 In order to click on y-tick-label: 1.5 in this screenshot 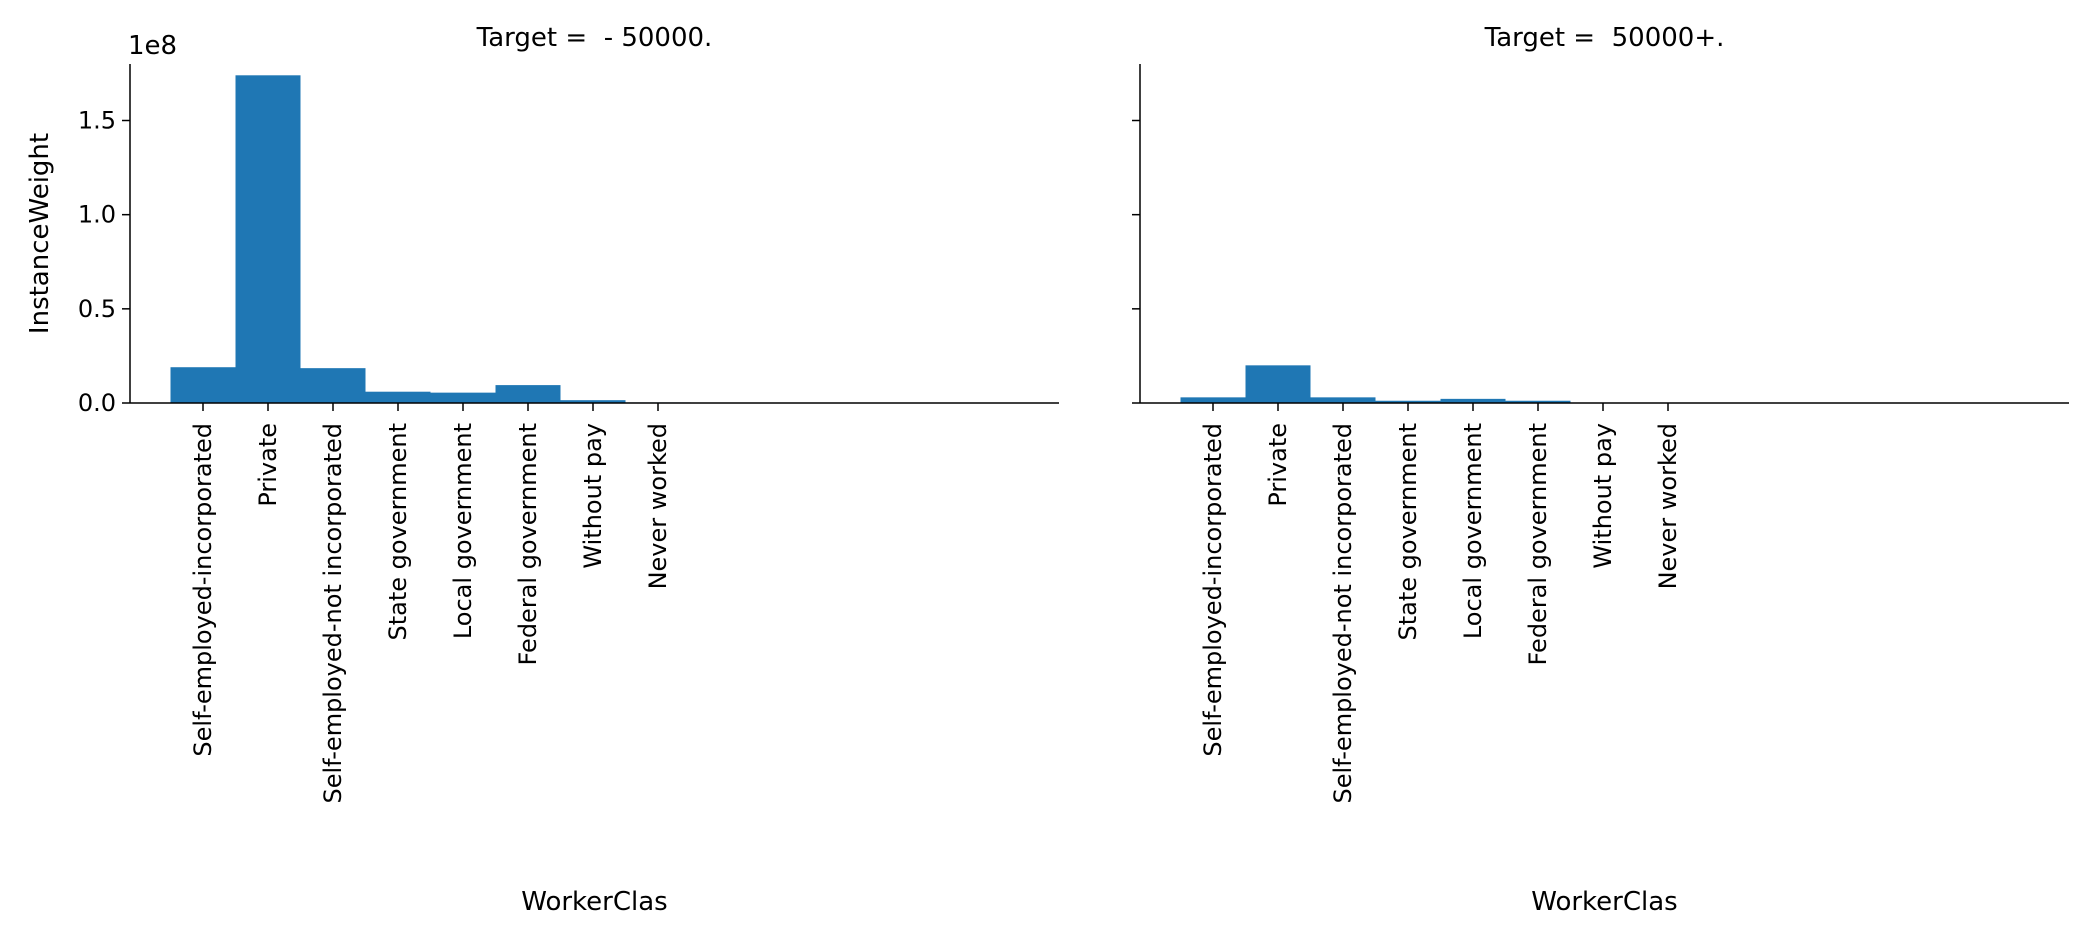, I will do `click(97, 121)`.